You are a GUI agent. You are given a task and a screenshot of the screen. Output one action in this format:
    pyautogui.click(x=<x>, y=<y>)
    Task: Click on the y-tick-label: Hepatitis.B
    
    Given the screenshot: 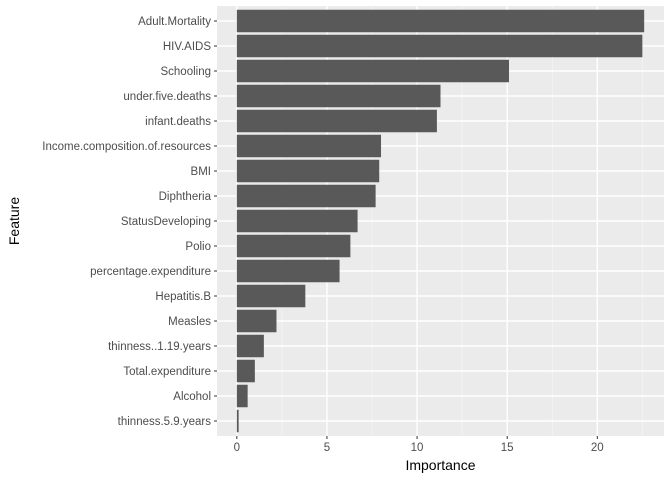 What is the action you would take?
    pyautogui.click(x=183, y=297)
    